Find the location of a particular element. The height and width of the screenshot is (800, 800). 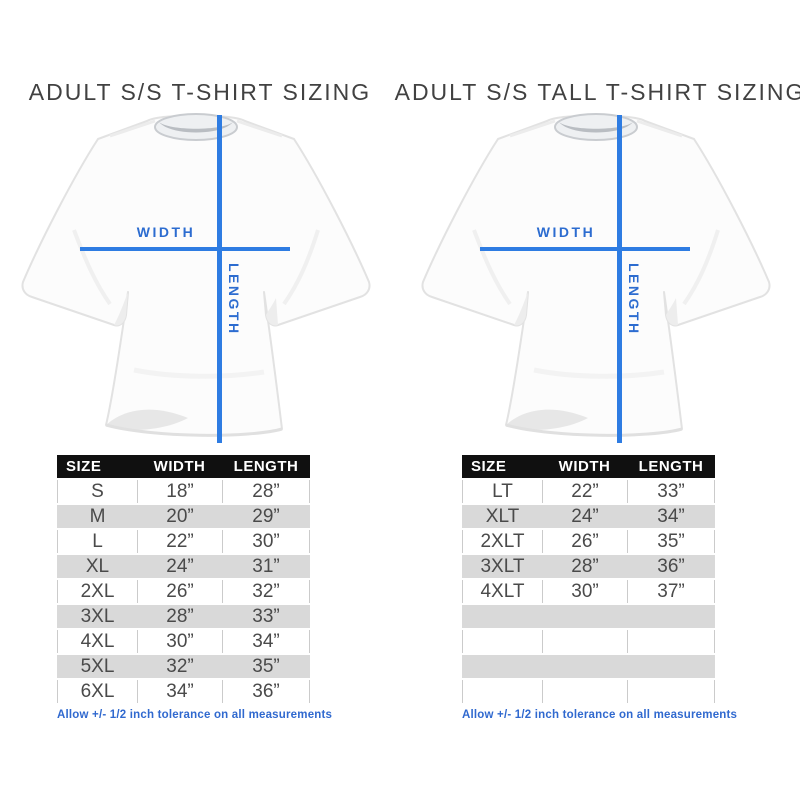

table-cell: 6XL is located at coordinates (97, 691).